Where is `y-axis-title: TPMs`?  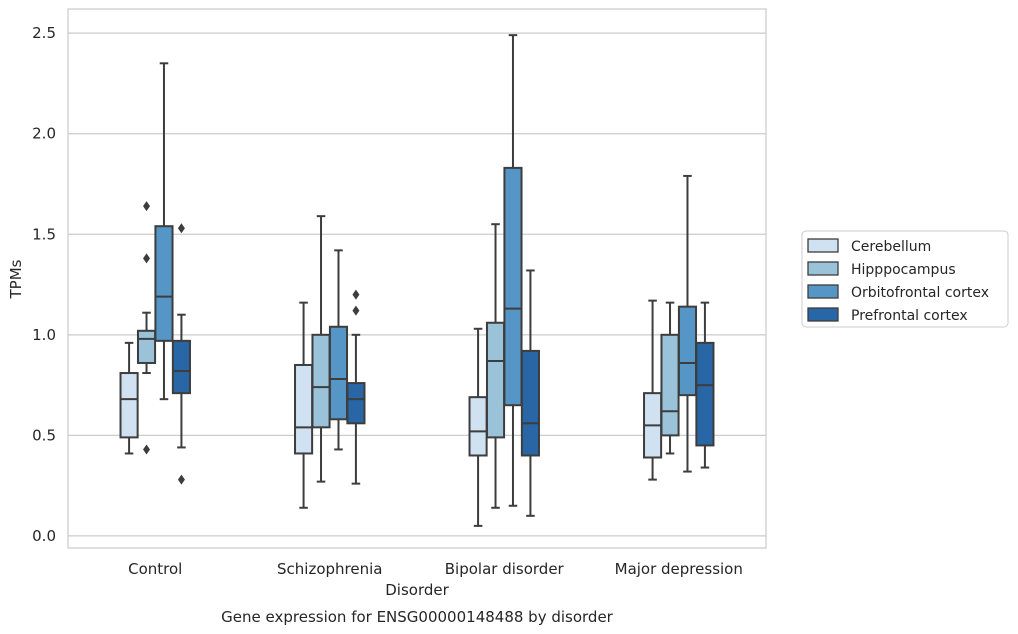 y-axis-title: TPMs is located at coordinates (16, 279).